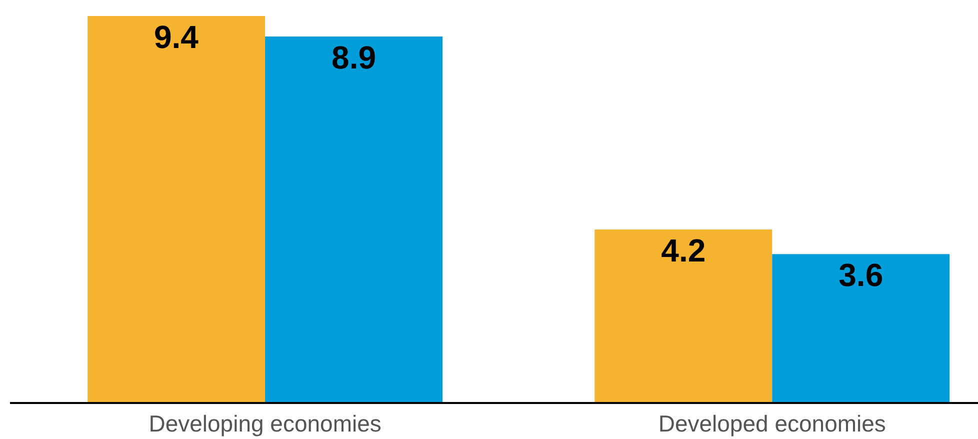 The height and width of the screenshot is (439, 978). Describe the element at coordinates (265, 423) in the screenshot. I see `x-tick-label: Developing economies` at that location.